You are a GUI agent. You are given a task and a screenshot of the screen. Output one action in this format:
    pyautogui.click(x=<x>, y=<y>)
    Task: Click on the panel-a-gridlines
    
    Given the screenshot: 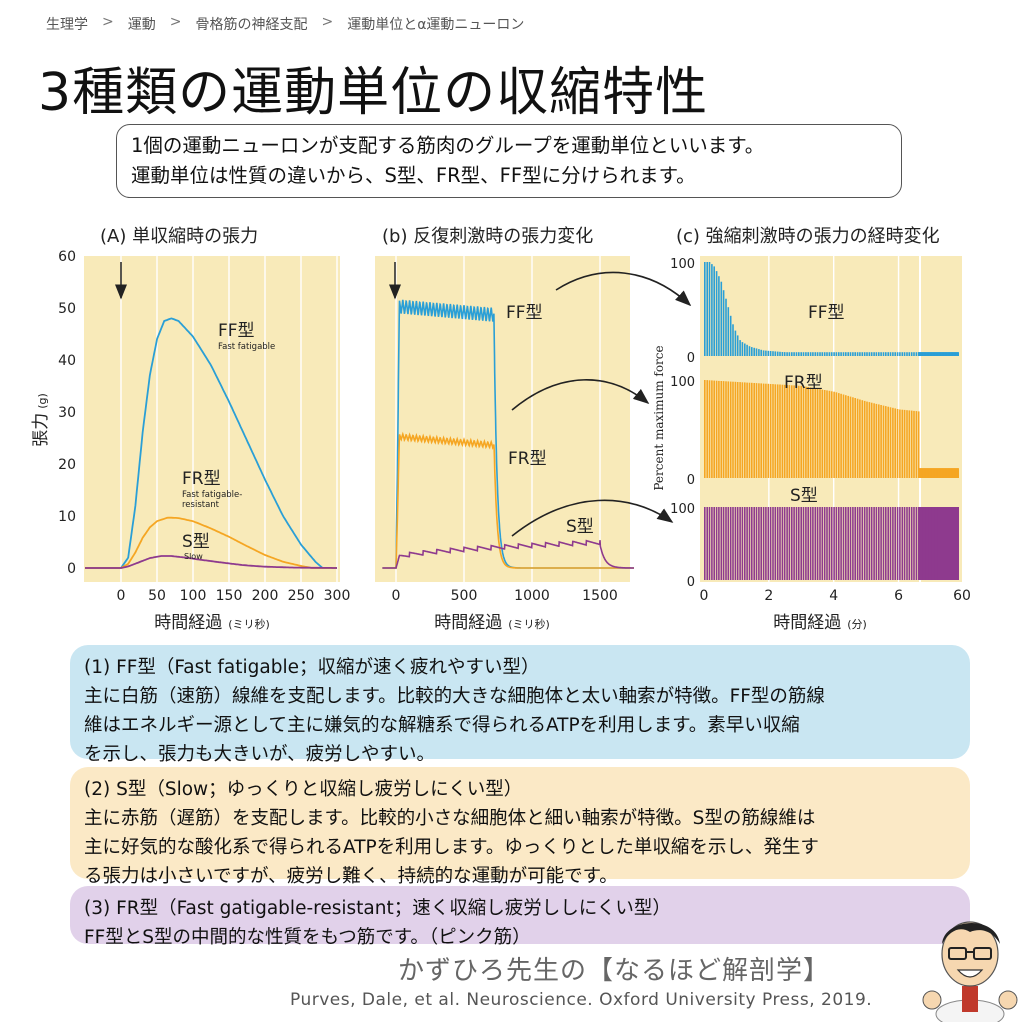 What is the action you would take?
    pyautogui.click(x=229, y=419)
    